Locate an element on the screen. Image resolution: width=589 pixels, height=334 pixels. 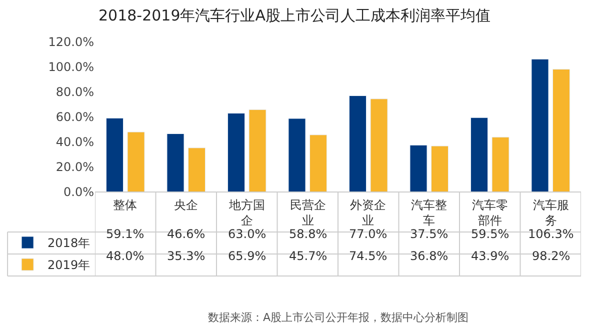
y-tick-label: 0.0% is located at coordinates (79, 192).